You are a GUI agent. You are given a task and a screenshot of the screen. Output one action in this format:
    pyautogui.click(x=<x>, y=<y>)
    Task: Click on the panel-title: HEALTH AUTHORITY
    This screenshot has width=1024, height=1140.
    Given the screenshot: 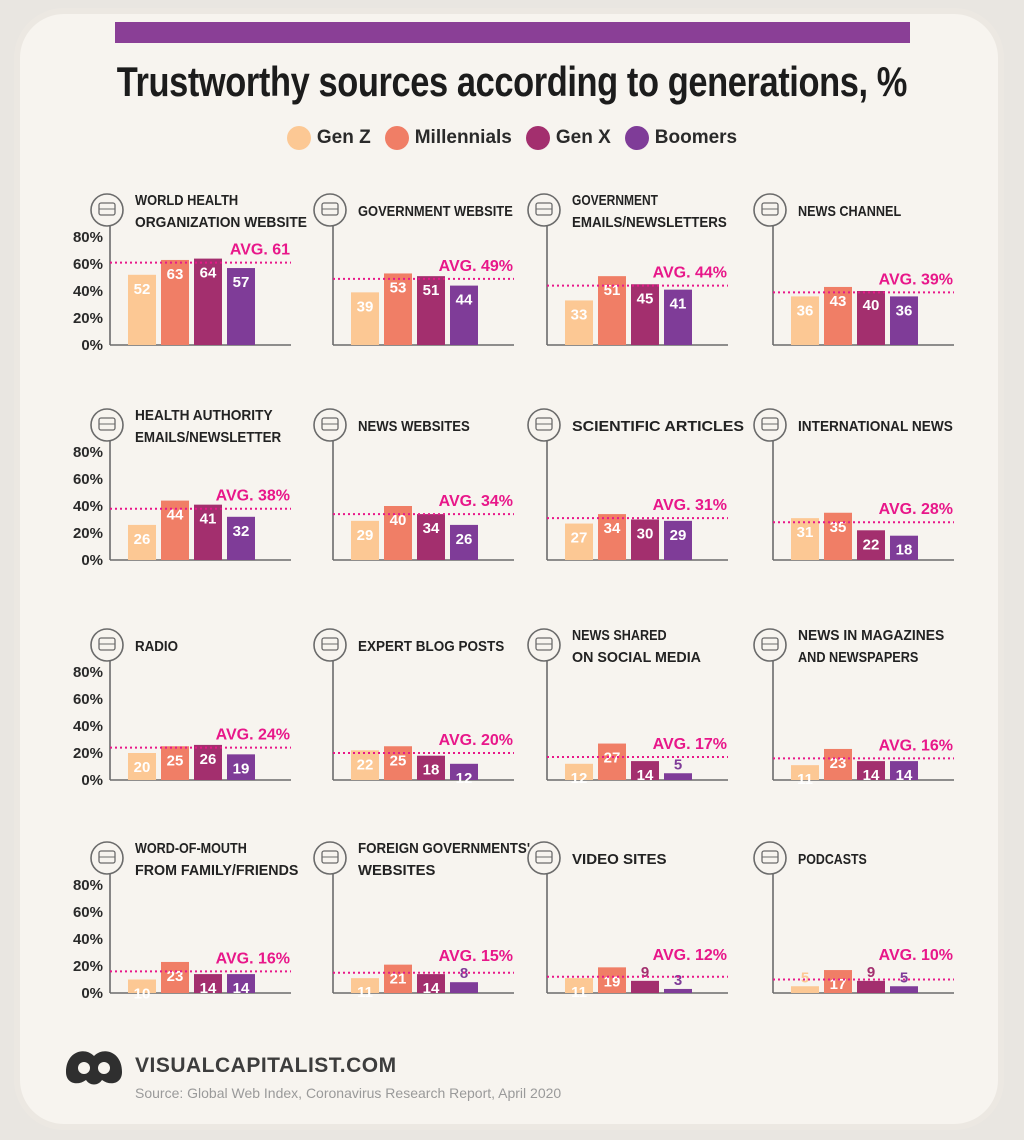 What is the action you would take?
    pyautogui.click(x=204, y=415)
    